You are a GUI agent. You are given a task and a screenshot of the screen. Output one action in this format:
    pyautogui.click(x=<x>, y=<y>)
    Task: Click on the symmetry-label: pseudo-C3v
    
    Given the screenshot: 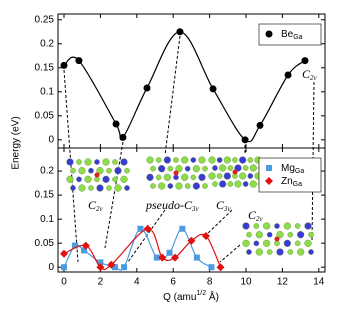 What is the action you would take?
    pyautogui.click(x=172, y=205)
    